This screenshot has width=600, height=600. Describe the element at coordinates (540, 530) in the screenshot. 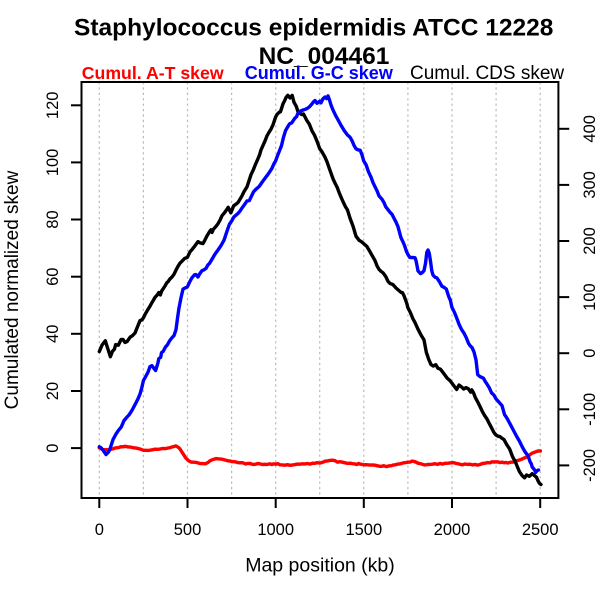

I see `svg-text: 2500` at that location.